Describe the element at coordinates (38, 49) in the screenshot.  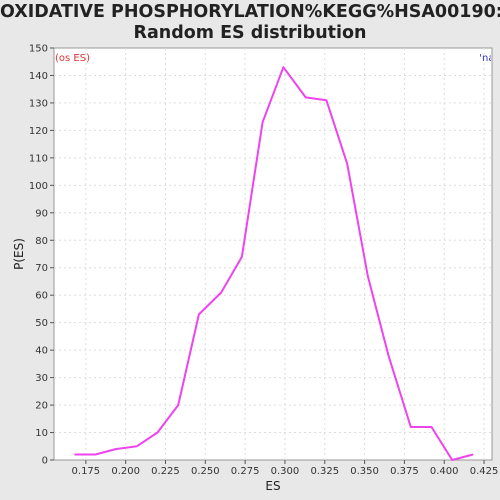
I see `y-tick-label: 150` at that location.